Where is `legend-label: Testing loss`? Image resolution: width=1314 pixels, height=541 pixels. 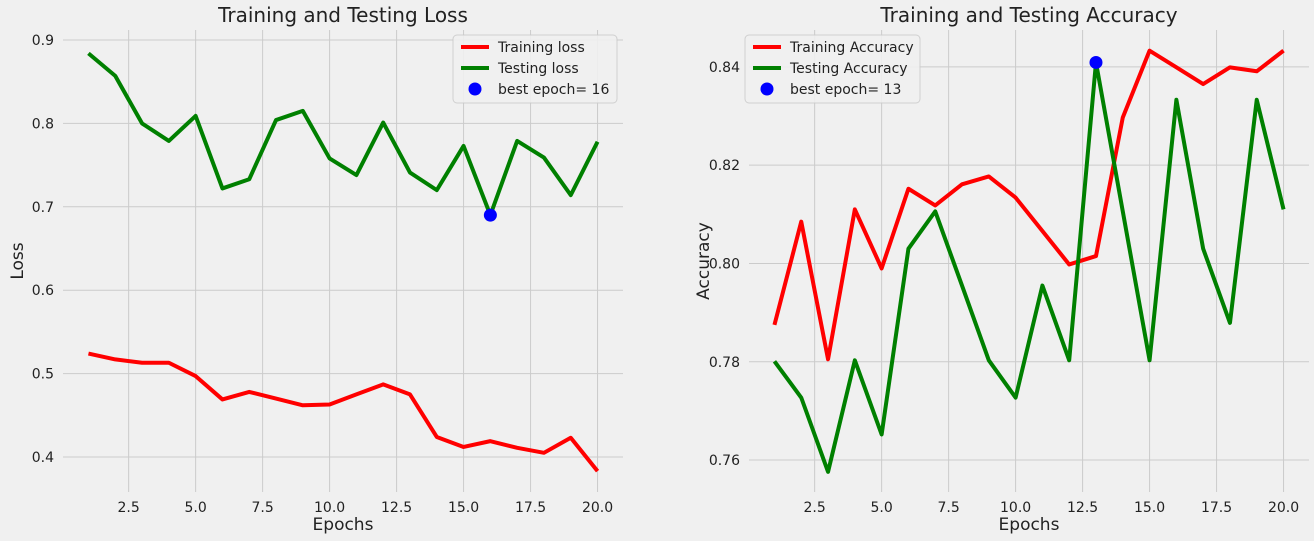
legend-label: Testing loss is located at coordinates (538, 69).